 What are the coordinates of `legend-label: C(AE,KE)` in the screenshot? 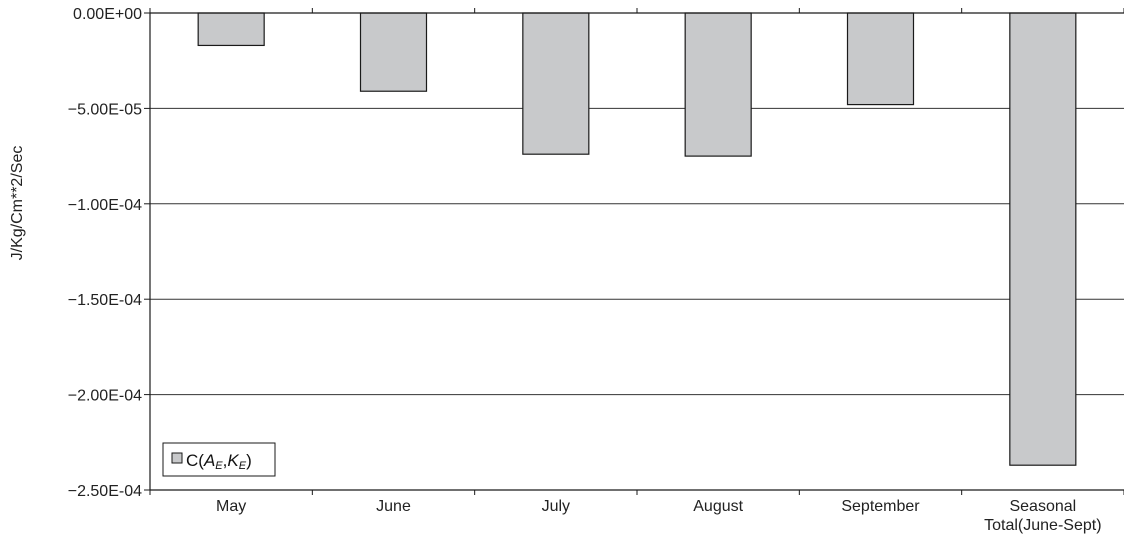 It's located at (219, 461).